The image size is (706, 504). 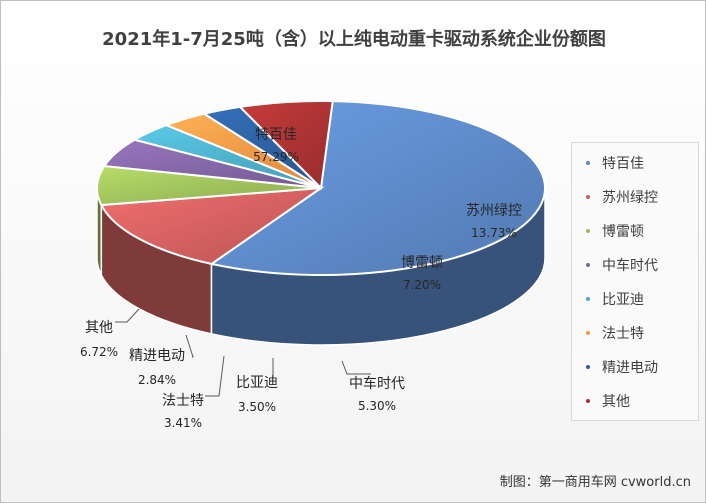 I want to click on legend-item: 精进电动, so click(x=622, y=367).